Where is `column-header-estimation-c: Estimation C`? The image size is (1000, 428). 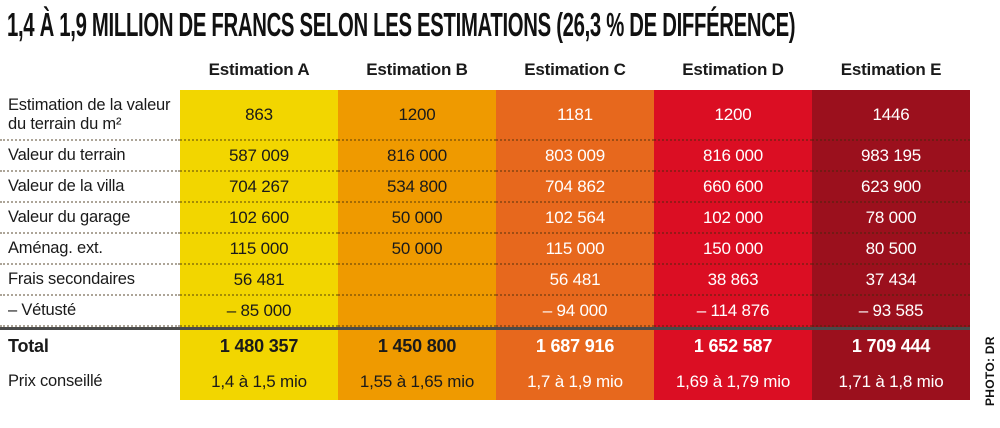
column-header-estimation-c: Estimation C is located at coordinates (575, 69).